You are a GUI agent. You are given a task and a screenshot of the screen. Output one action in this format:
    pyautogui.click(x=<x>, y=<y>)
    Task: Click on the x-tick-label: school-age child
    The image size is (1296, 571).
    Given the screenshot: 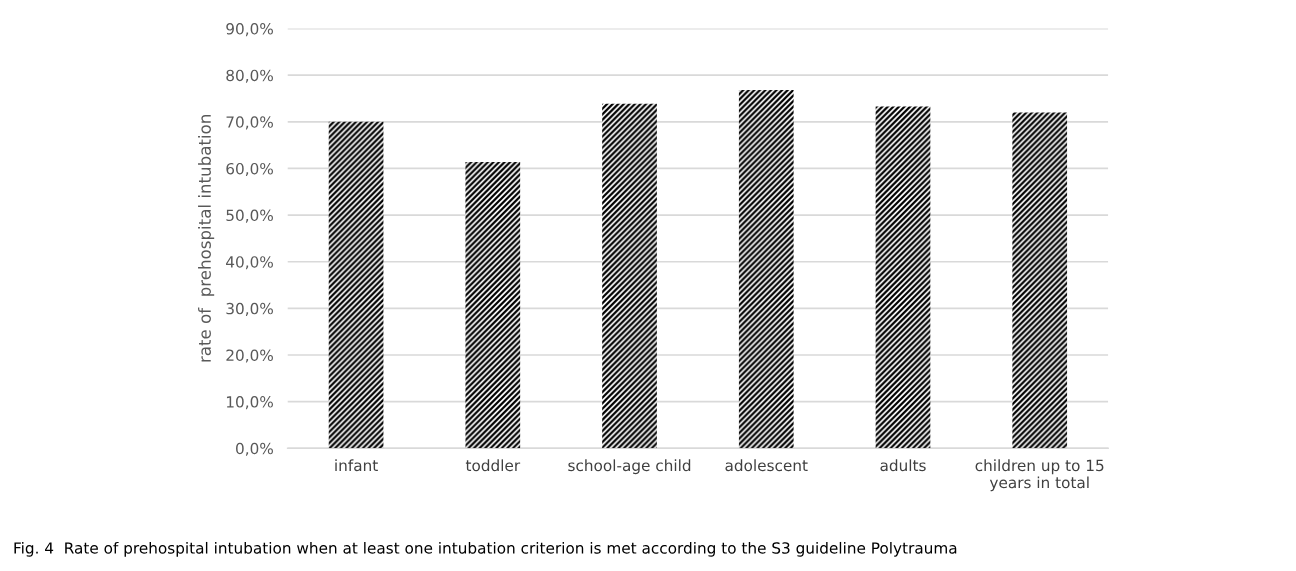 What is the action you would take?
    pyautogui.click(x=629, y=467)
    